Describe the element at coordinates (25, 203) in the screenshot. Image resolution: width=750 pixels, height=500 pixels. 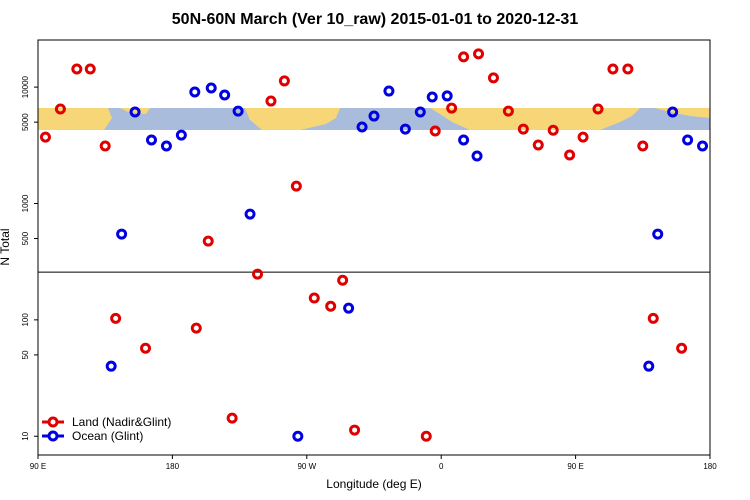
I see `y-tick-label: 1000` at that location.